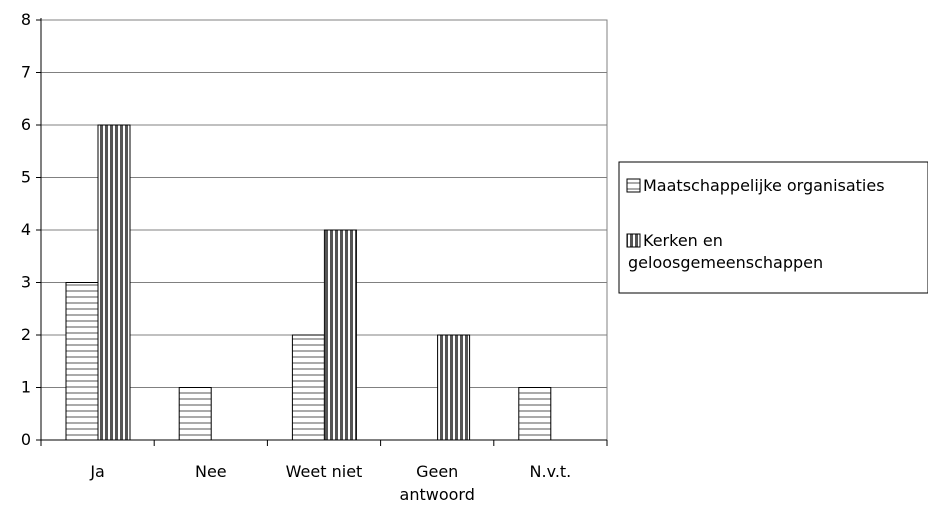  I want to click on y-tick-label: 3, so click(26, 282).